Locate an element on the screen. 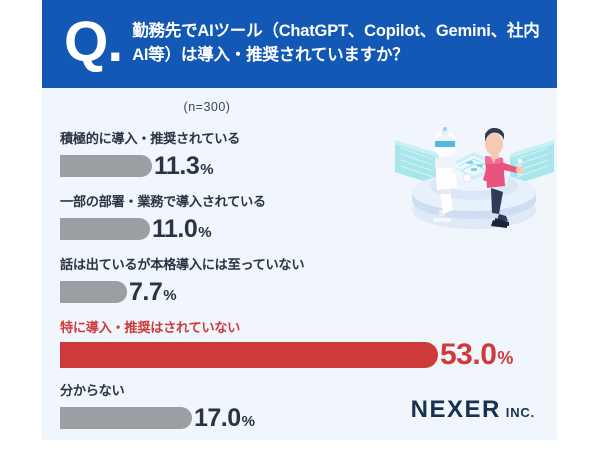 Image resolution: width=600 pixels, height=450 pixels. bar-label: 一部の部署・業務で導入されている is located at coordinates (163, 201).